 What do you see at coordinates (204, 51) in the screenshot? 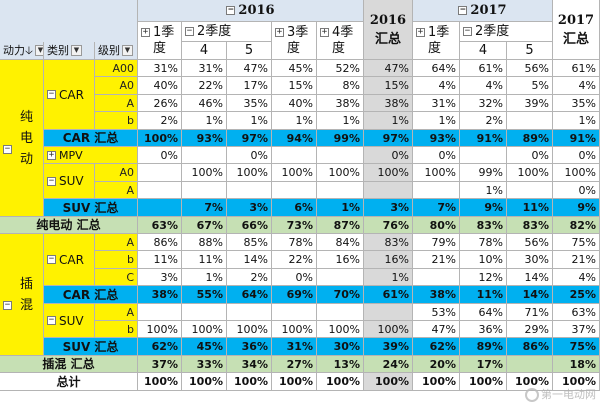
I see `m4-2016-header: 4` at bounding box center [204, 51].